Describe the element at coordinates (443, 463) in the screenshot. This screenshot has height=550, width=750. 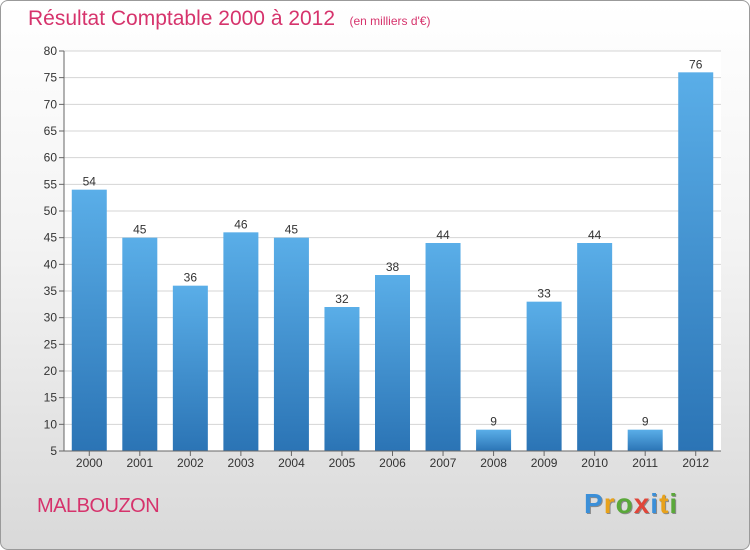
I see `x-tick-label: 2007` at that location.